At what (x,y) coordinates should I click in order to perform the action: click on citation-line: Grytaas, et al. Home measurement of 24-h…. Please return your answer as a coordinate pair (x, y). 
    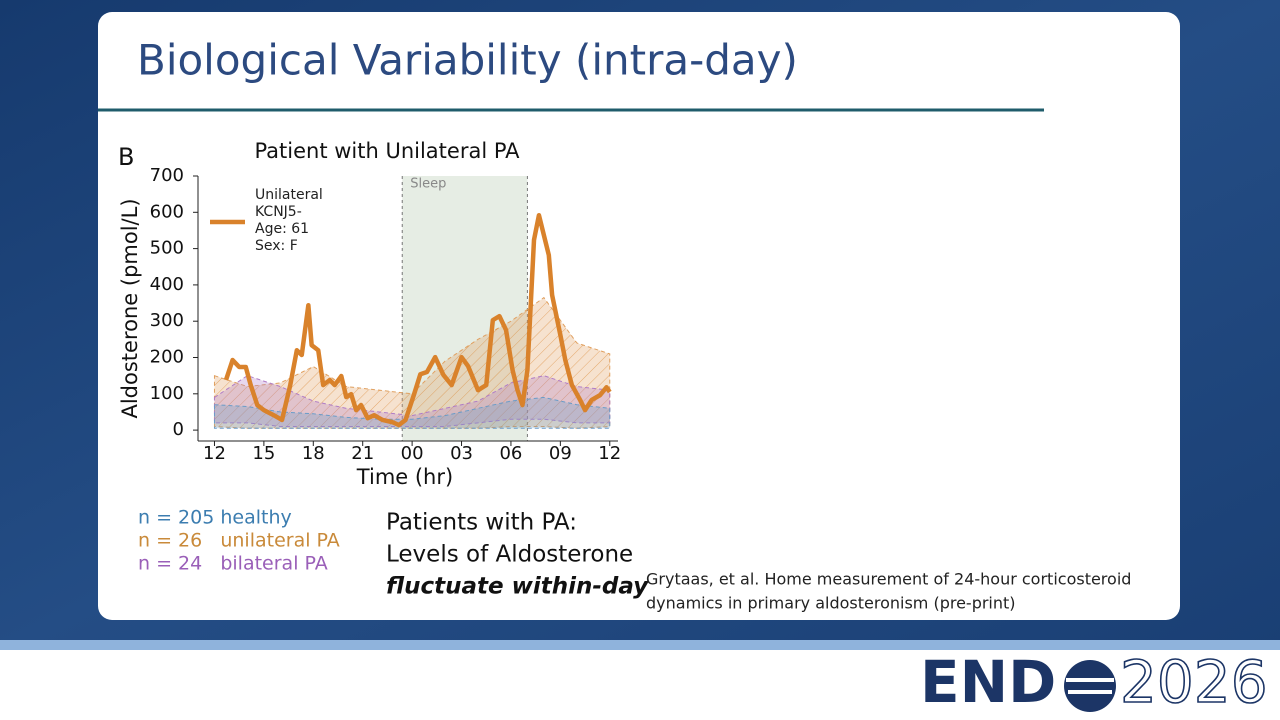
    Looking at the image, I should click on (888, 579).